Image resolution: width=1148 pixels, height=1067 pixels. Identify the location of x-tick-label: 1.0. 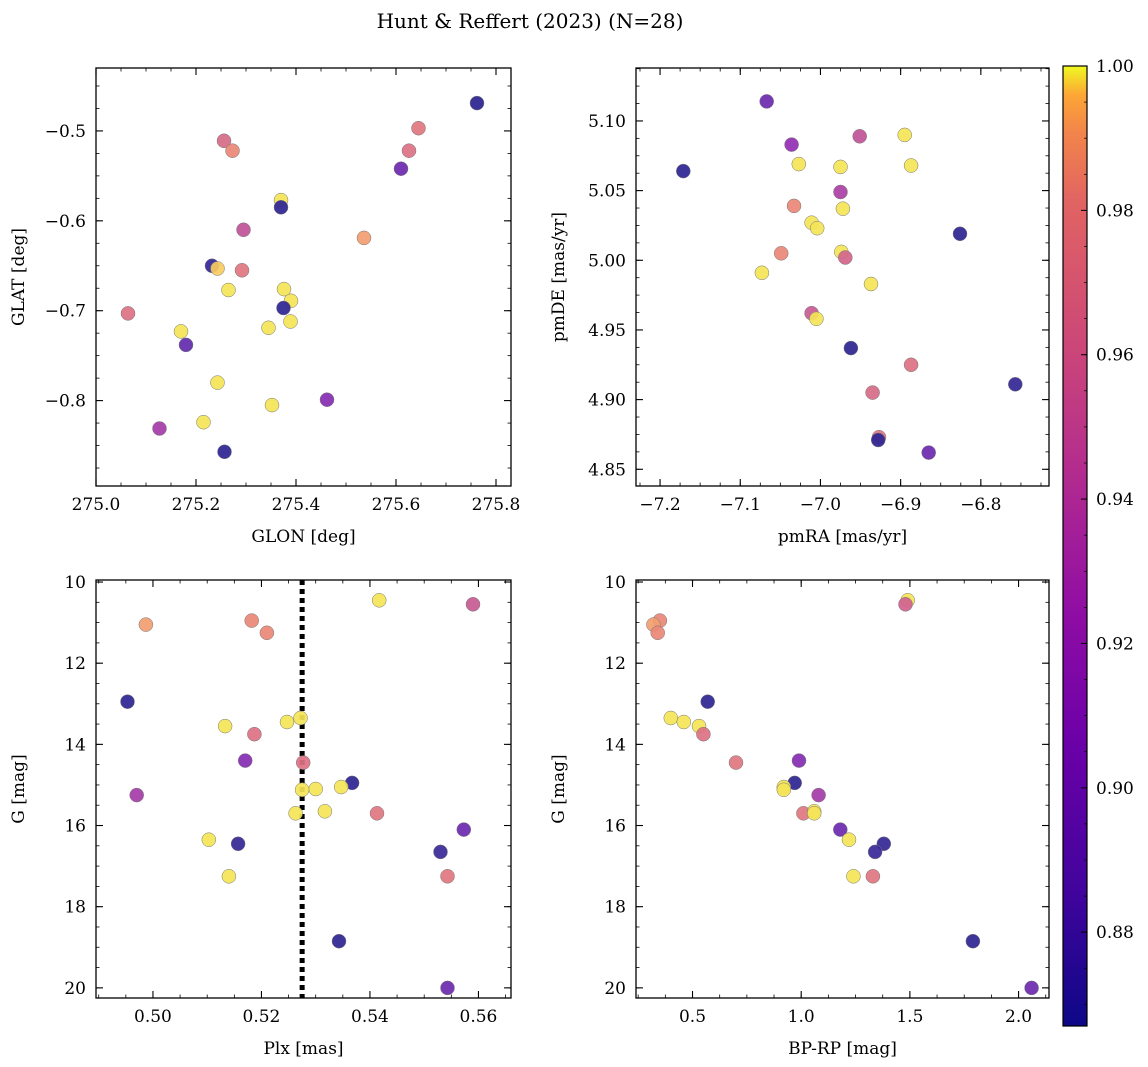
(801, 1017).